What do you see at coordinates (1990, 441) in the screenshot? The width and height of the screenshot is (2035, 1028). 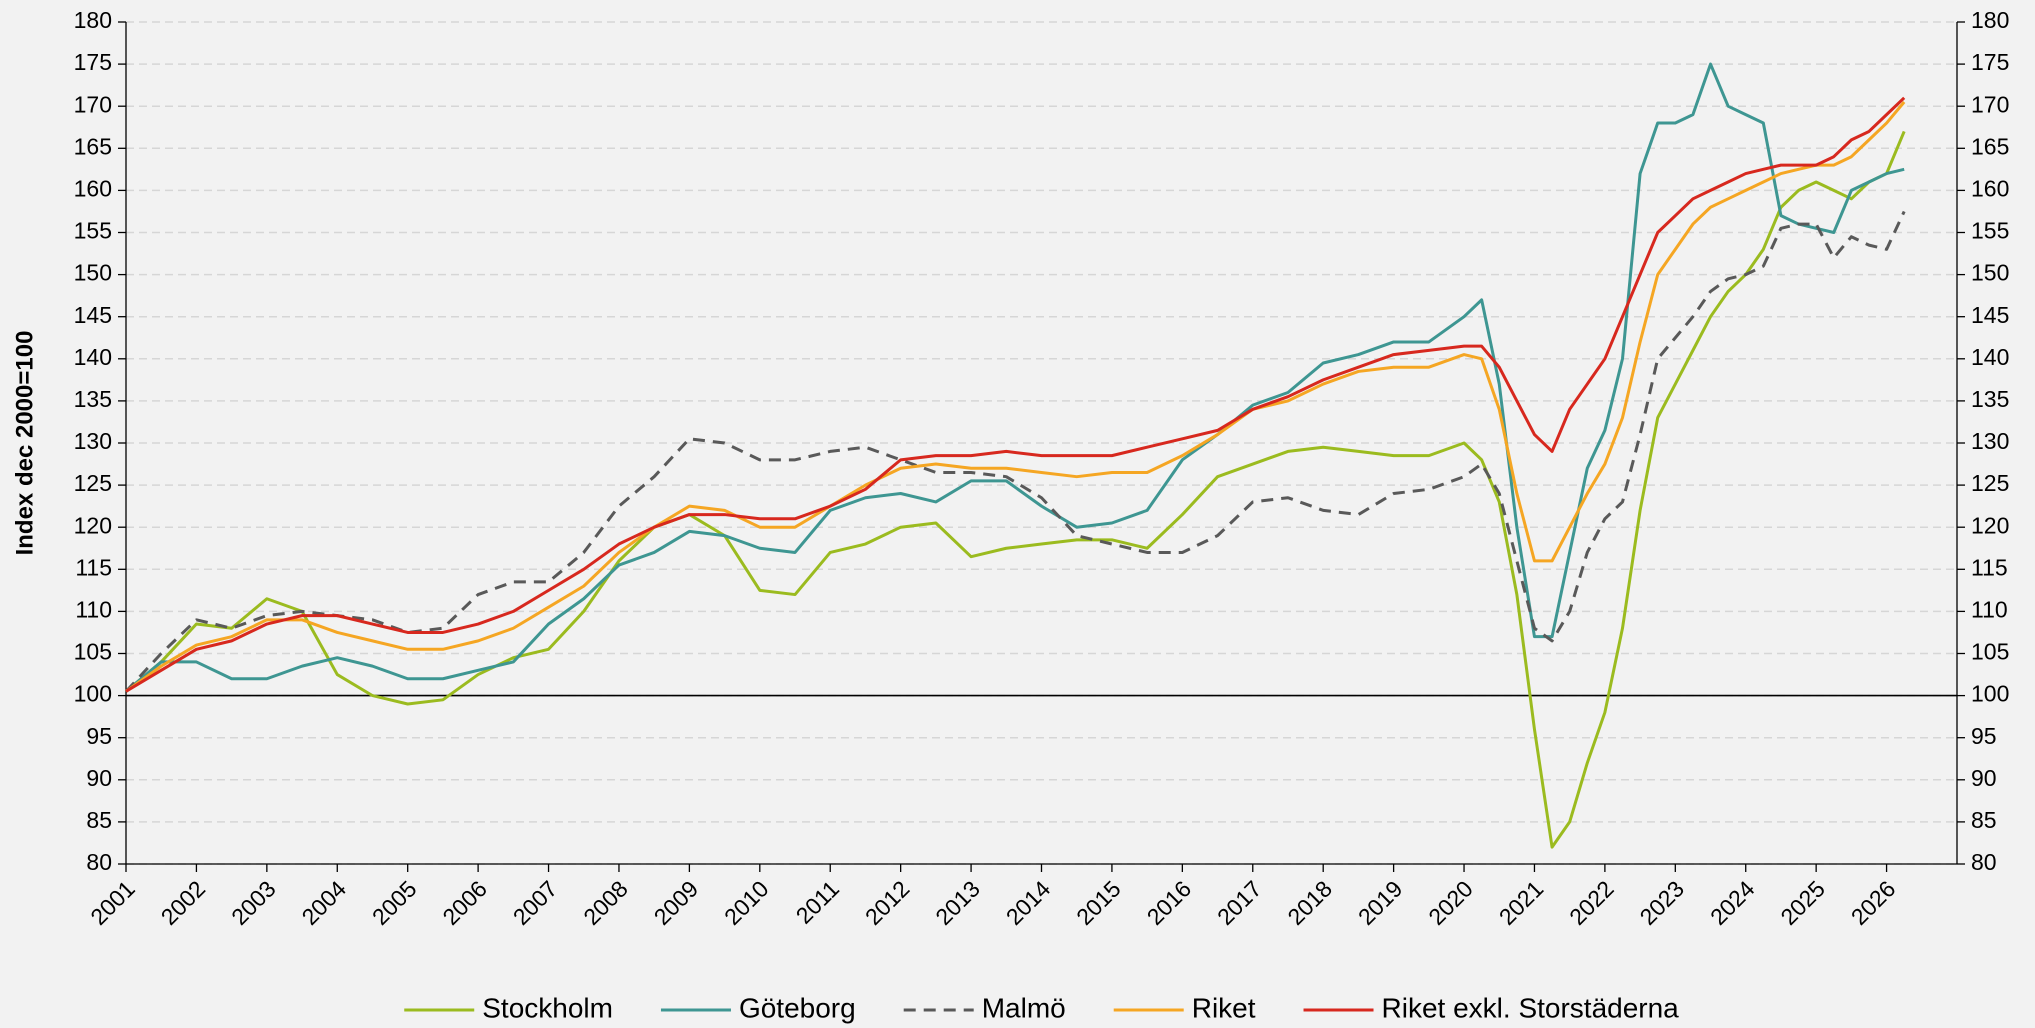 I see `y2-tick-label: 130` at bounding box center [1990, 441].